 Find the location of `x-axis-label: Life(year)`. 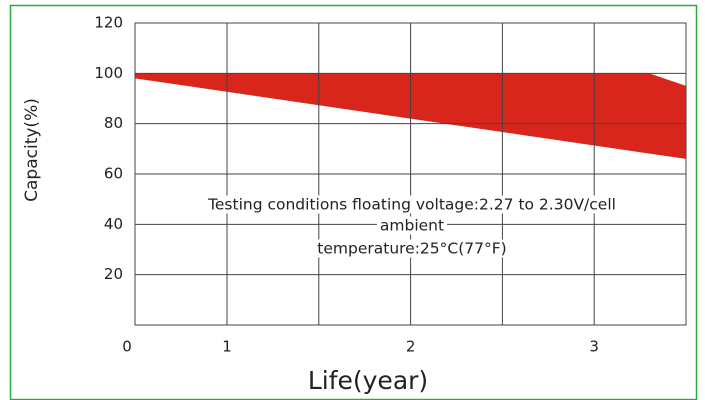

x-axis-label: Life(year) is located at coordinates (368, 380).